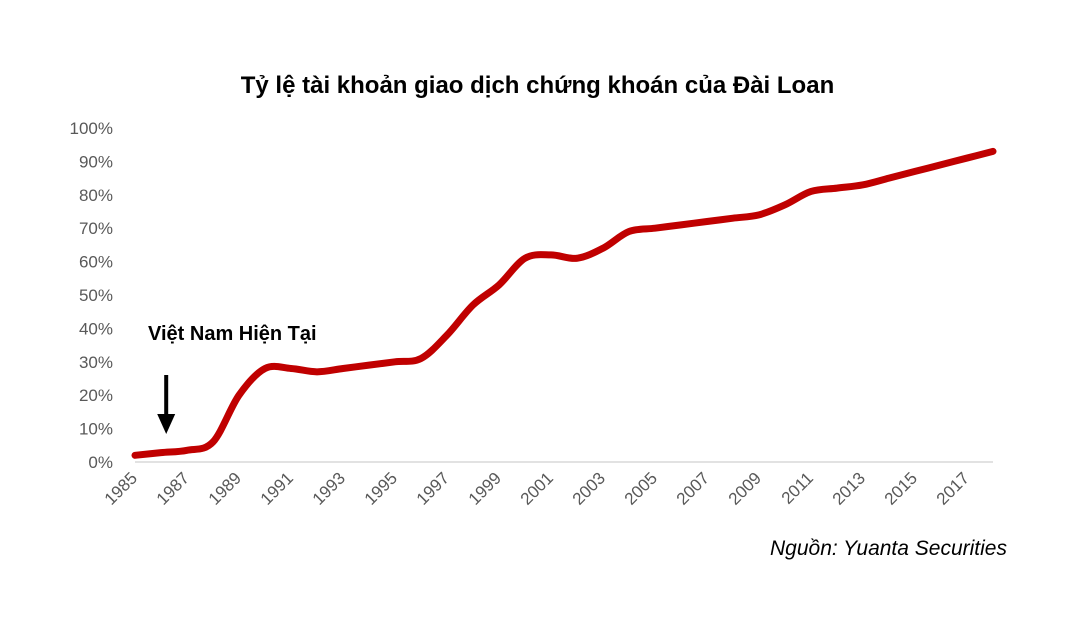  I want to click on x-tick-label: 2017, so click(953, 489).